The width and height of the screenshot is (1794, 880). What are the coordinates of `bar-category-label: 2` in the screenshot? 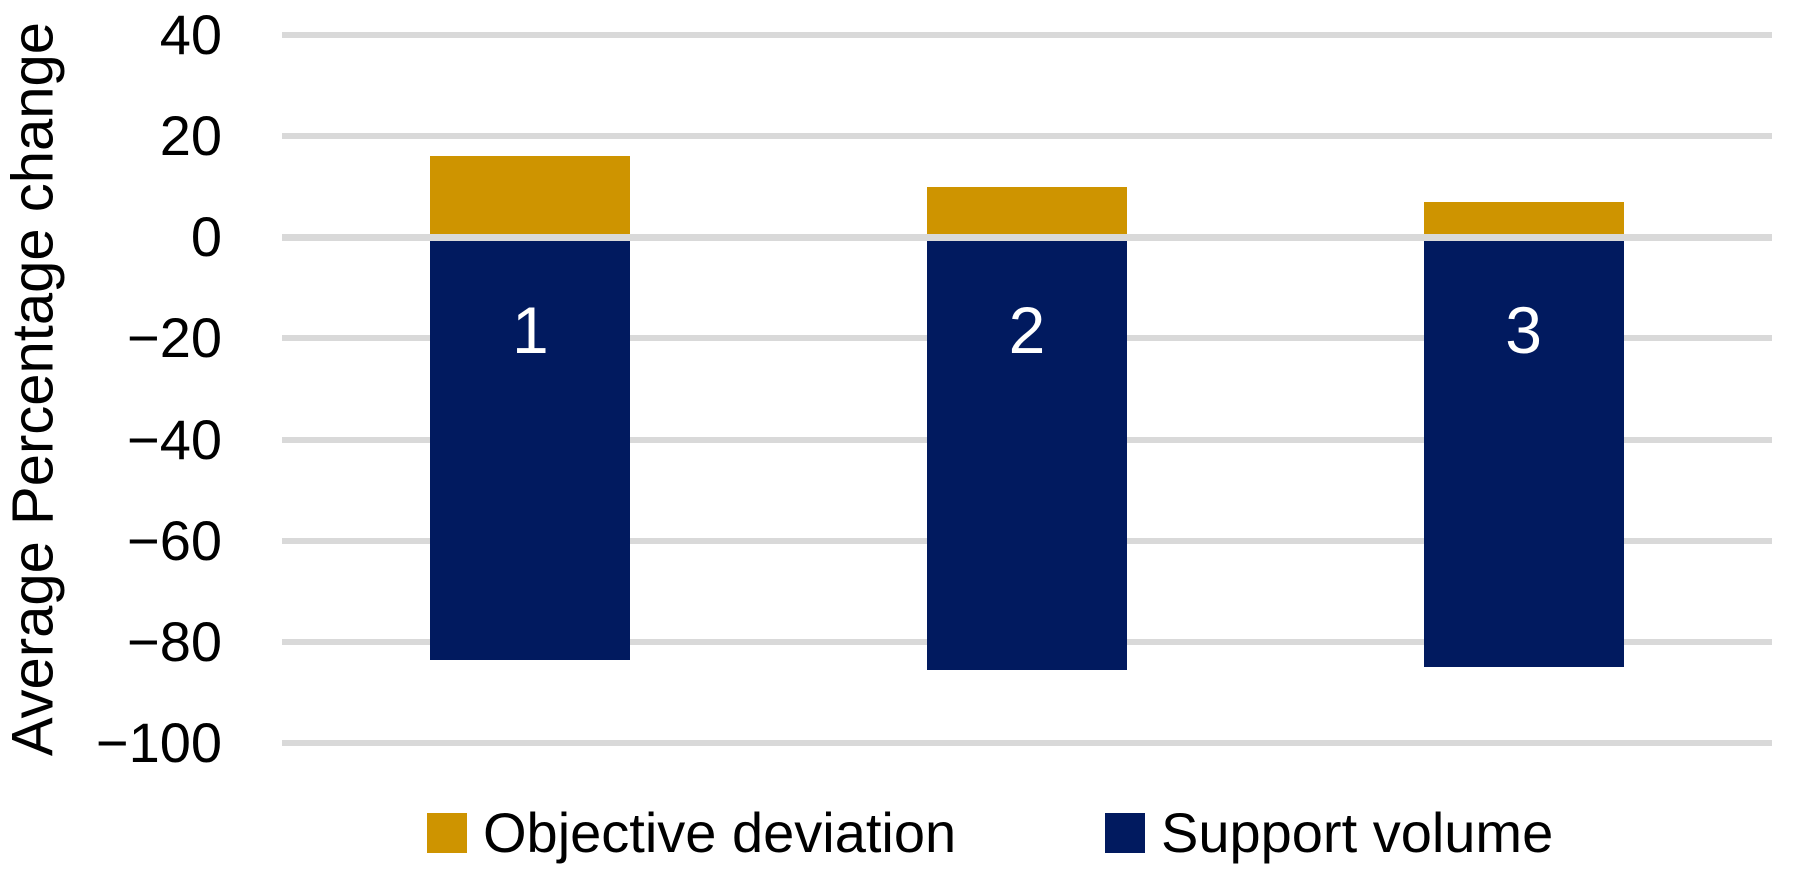 It's located at (1027, 330).